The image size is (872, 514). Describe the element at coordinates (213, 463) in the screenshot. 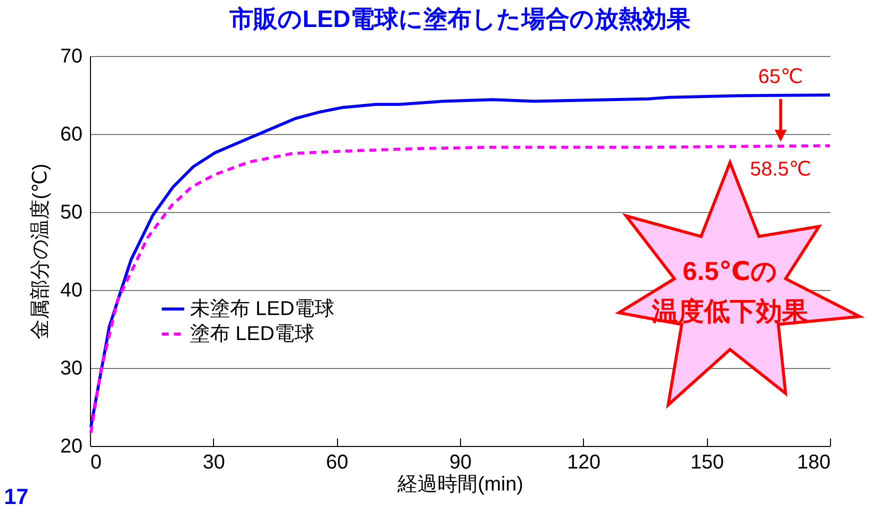

I see `x-tick-label: 30` at that location.